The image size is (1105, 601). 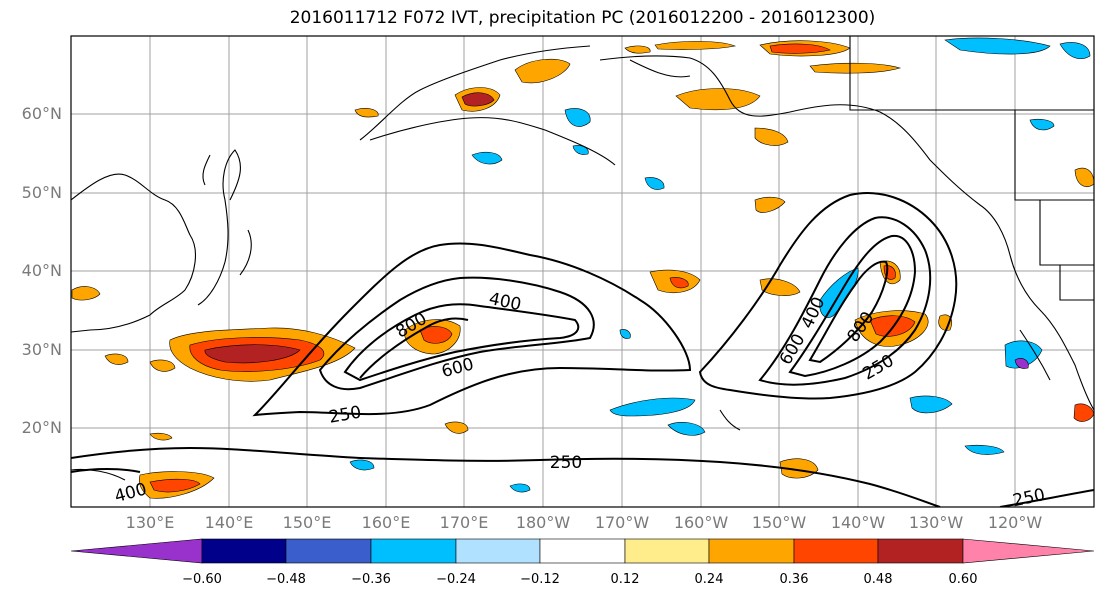 I want to click on lat-label: 20°N, so click(x=41, y=427).